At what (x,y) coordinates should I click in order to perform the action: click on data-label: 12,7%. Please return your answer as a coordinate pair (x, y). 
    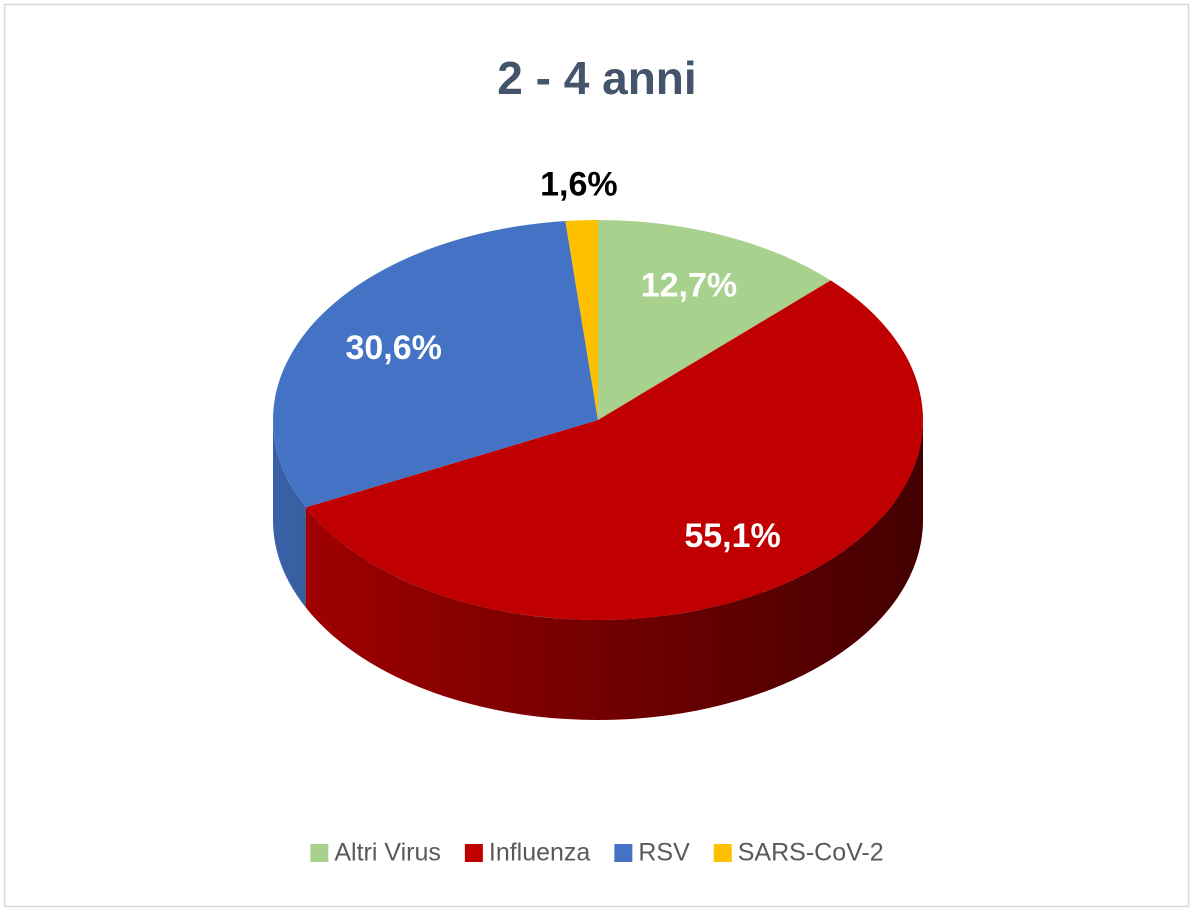
    Looking at the image, I should click on (689, 285).